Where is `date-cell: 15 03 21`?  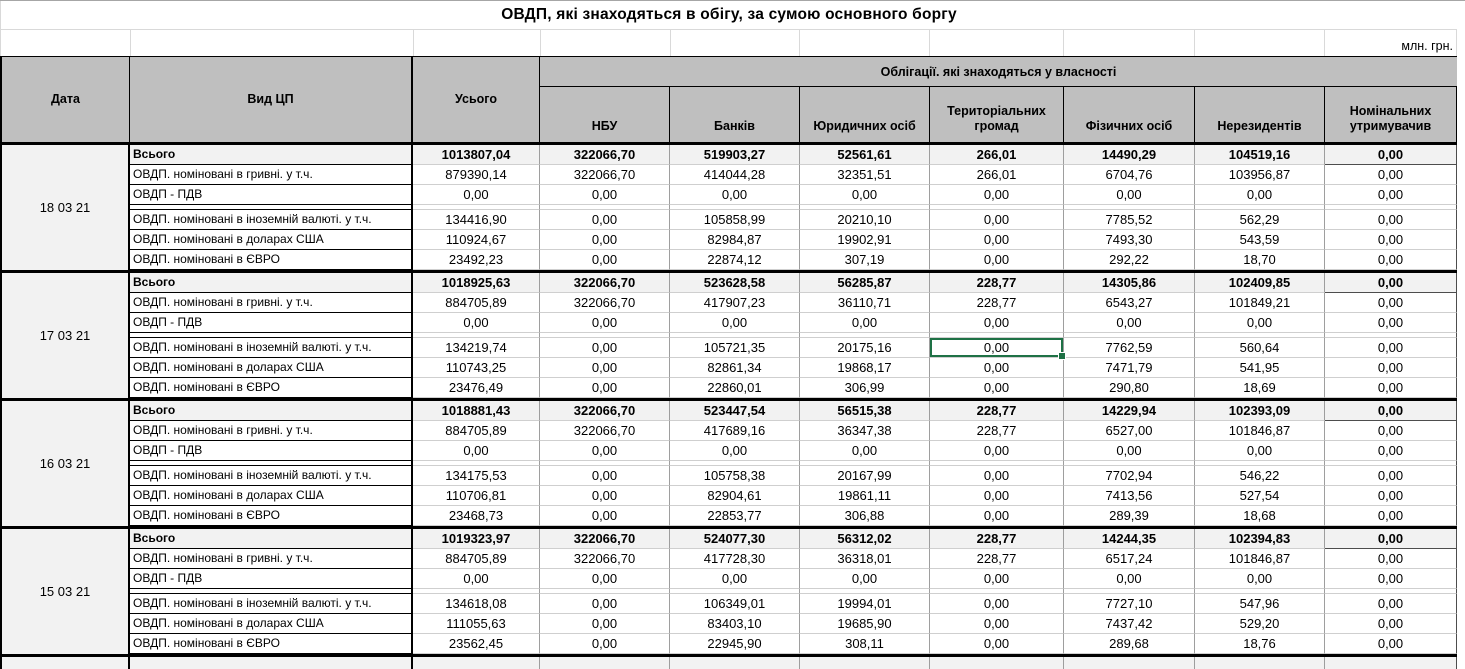
date-cell: 15 03 21 is located at coordinates (66, 591).